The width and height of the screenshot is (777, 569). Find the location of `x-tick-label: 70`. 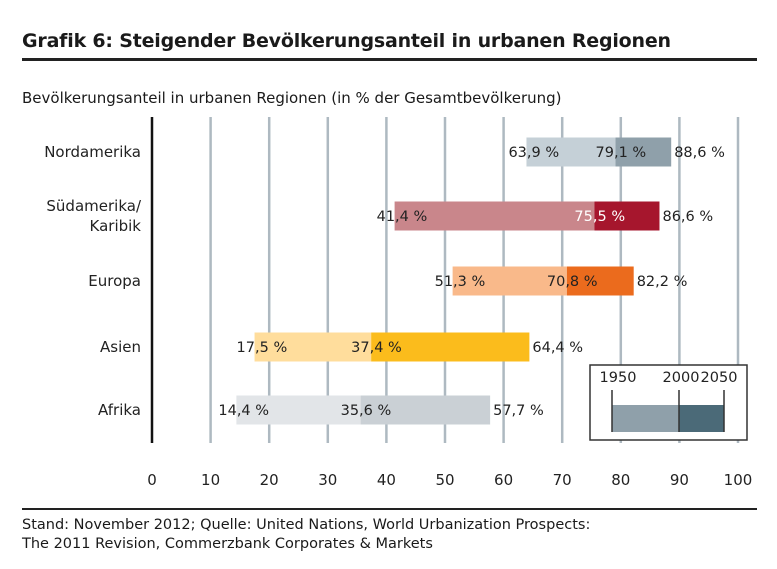

x-tick-label: 70 is located at coordinates (562, 480).